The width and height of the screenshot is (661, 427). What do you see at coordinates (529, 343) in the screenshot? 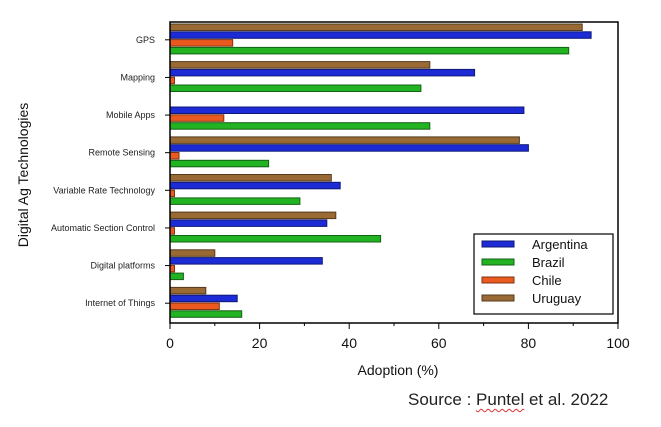
I see `x-tick-label: 80` at bounding box center [529, 343].